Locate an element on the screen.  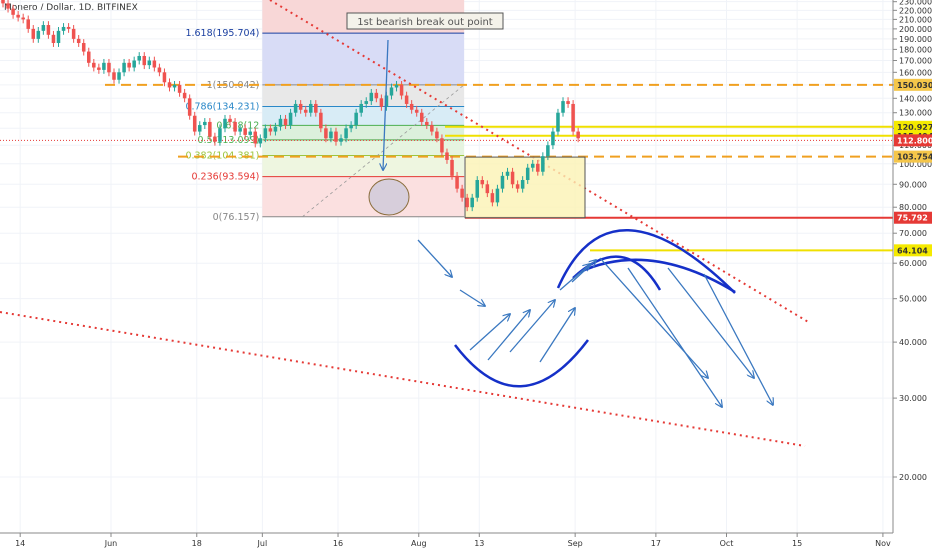
fib-level-label: 0.786(134.231) is located at coordinates (222, 106).